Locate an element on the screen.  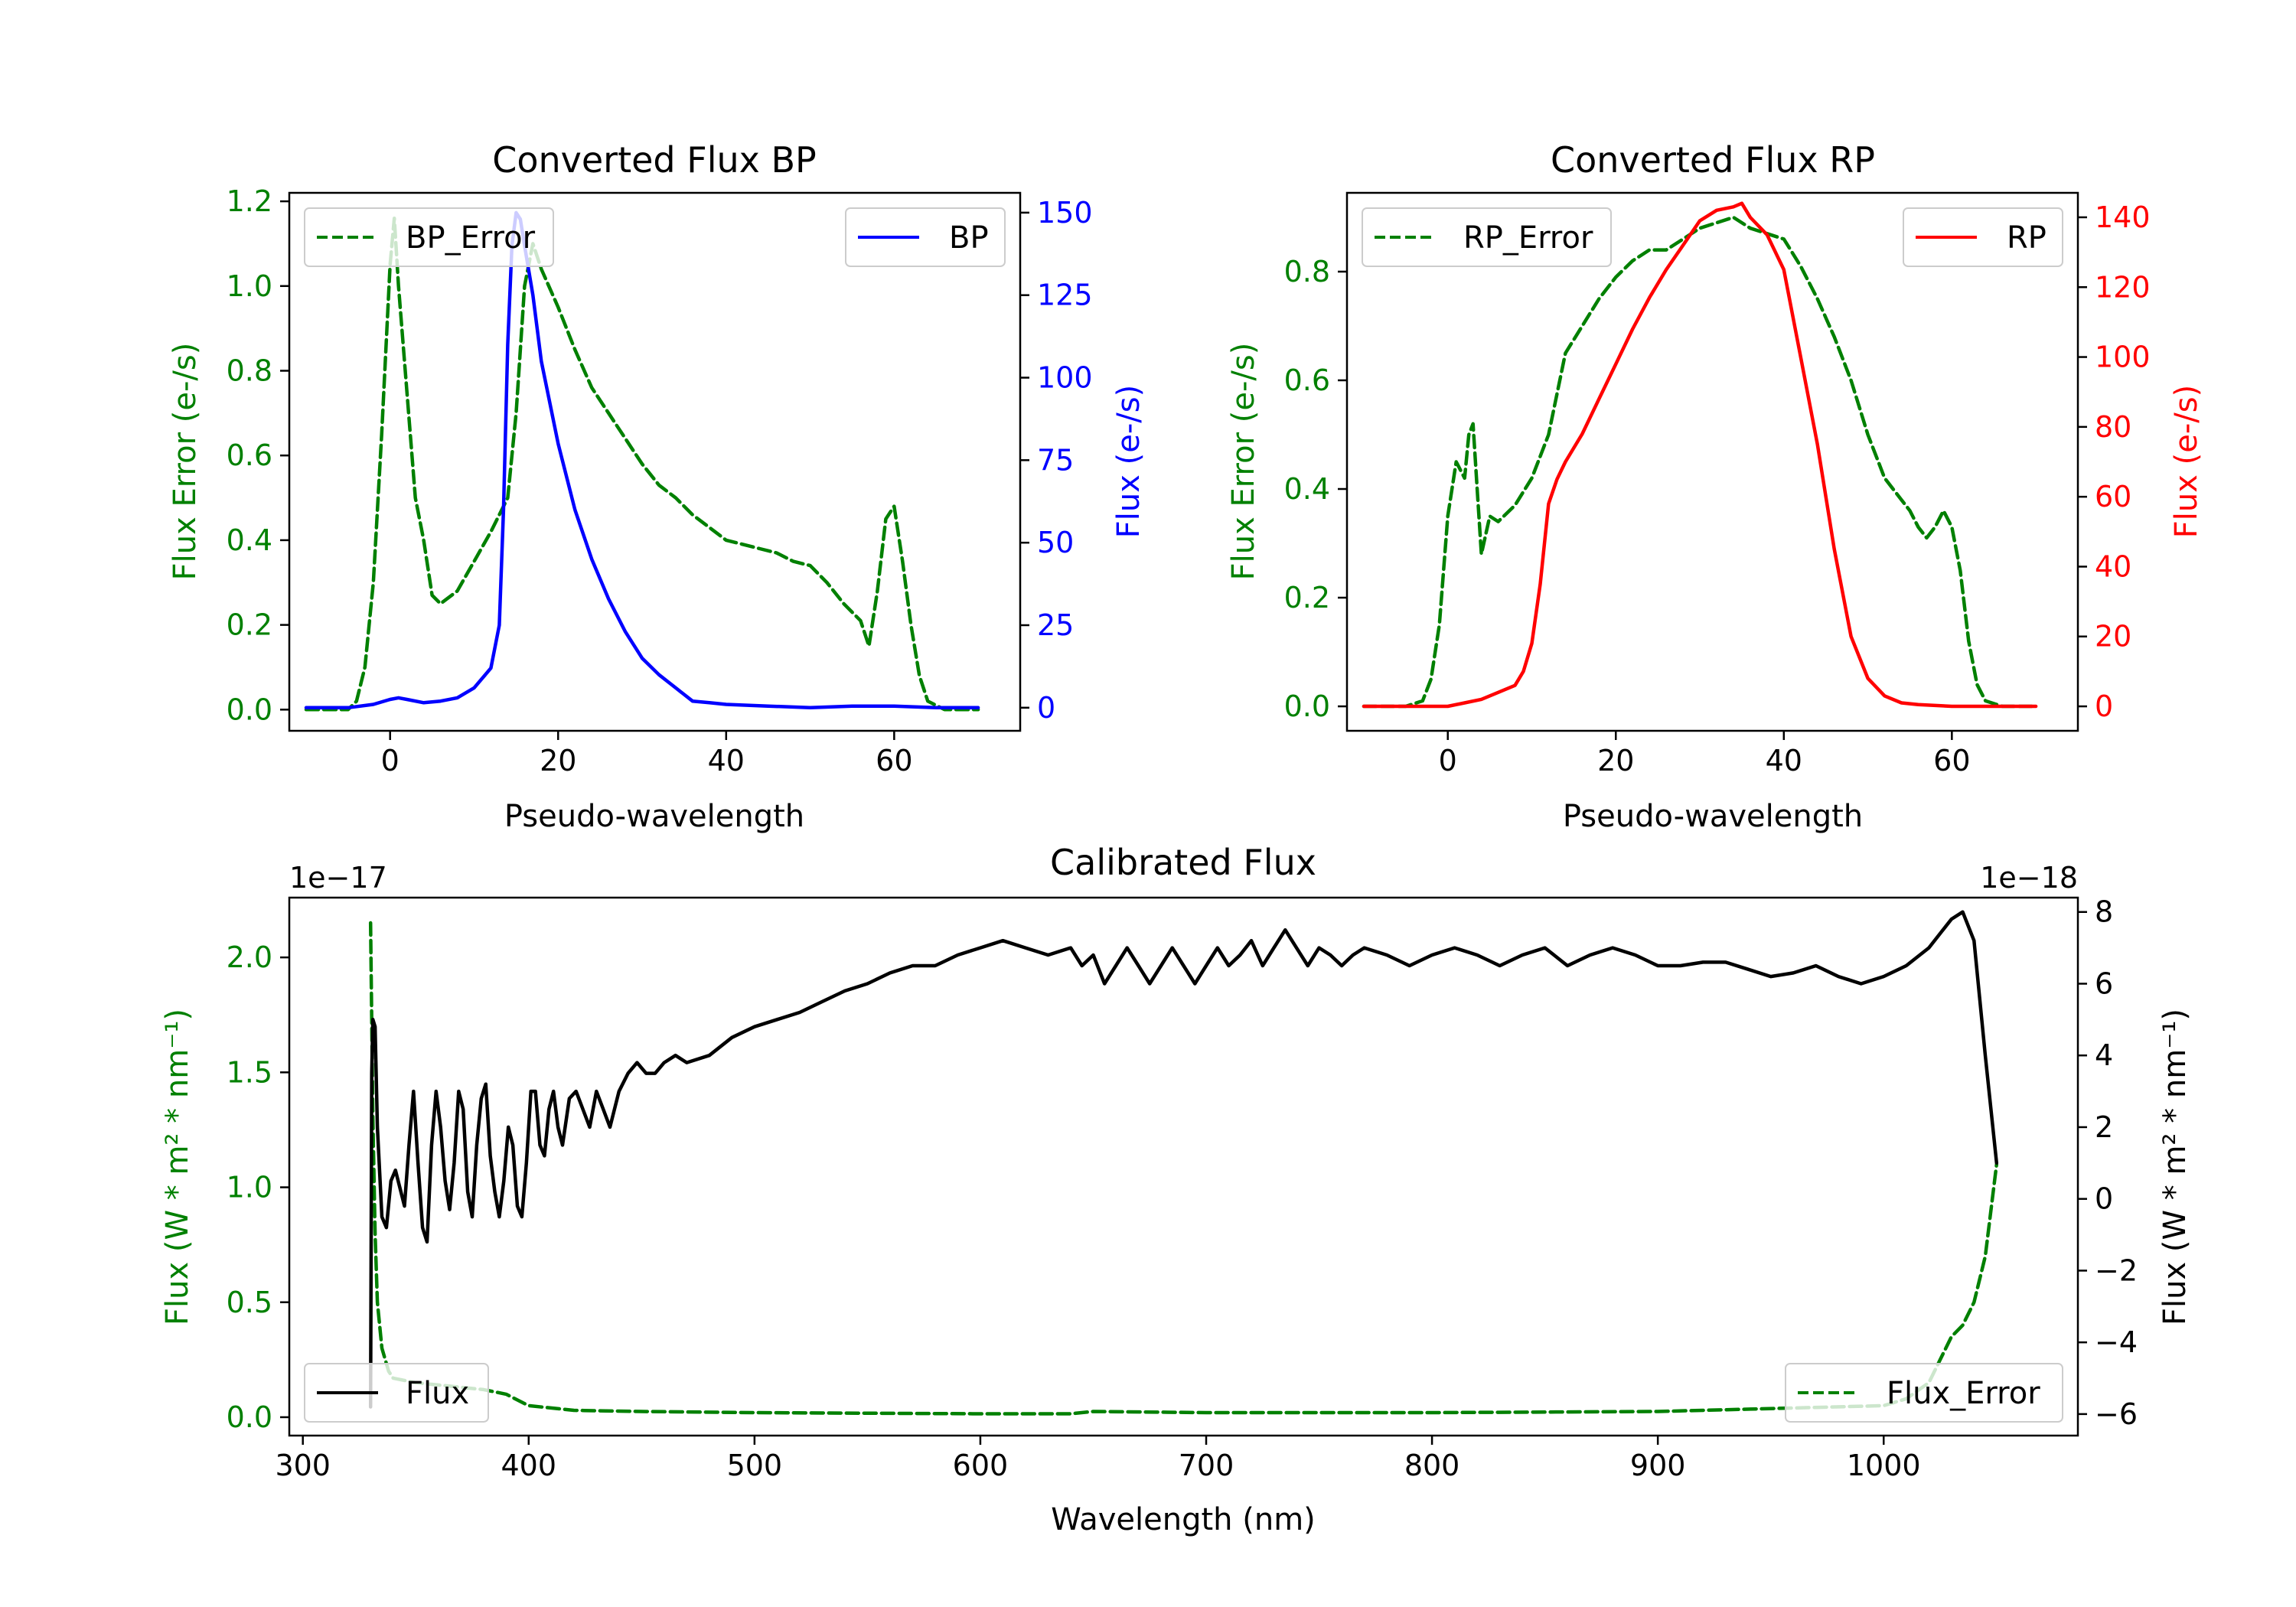
y-right-tick-label: 20 is located at coordinates (2113, 637).